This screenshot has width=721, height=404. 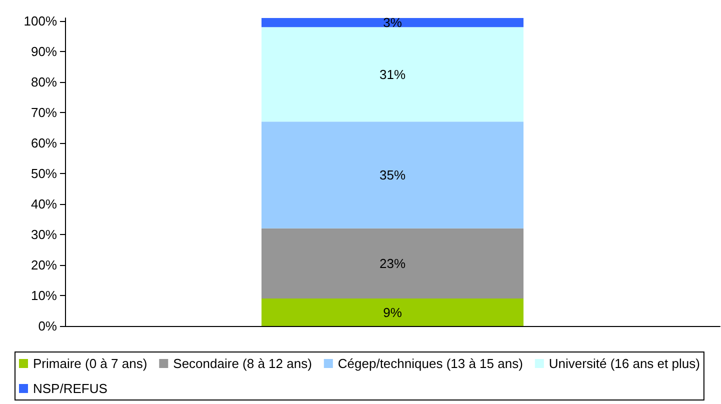 I want to click on y-tick-label: 60%, so click(x=44, y=143).